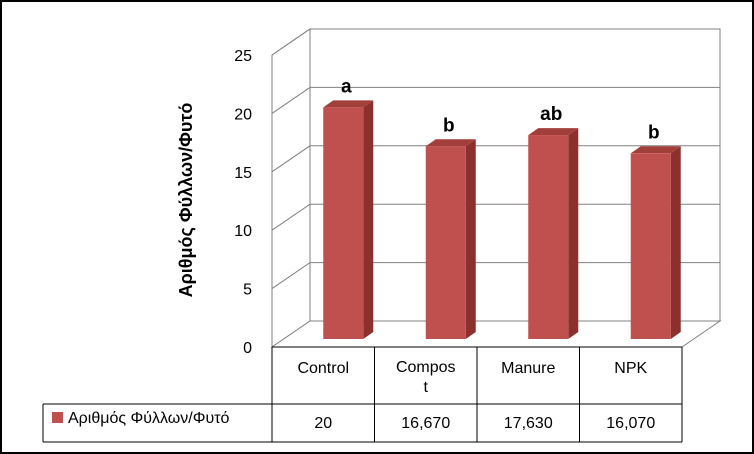  What do you see at coordinates (243, 114) in the screenshot?
I see `y-tick-label: 20` at bounding box center [243, 114].